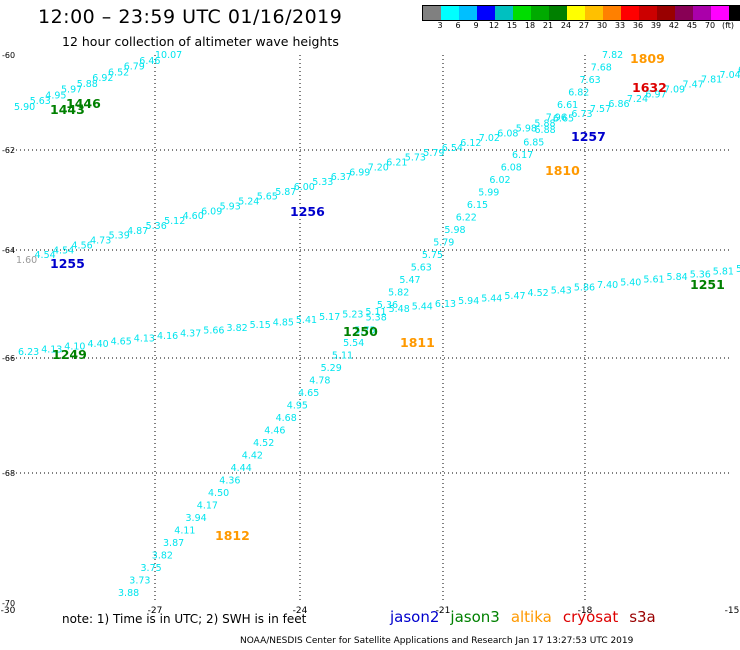 The height and width of the screenshot is (650, 740). I want to click on wave-height-value: 5.98, so click(454, 230).